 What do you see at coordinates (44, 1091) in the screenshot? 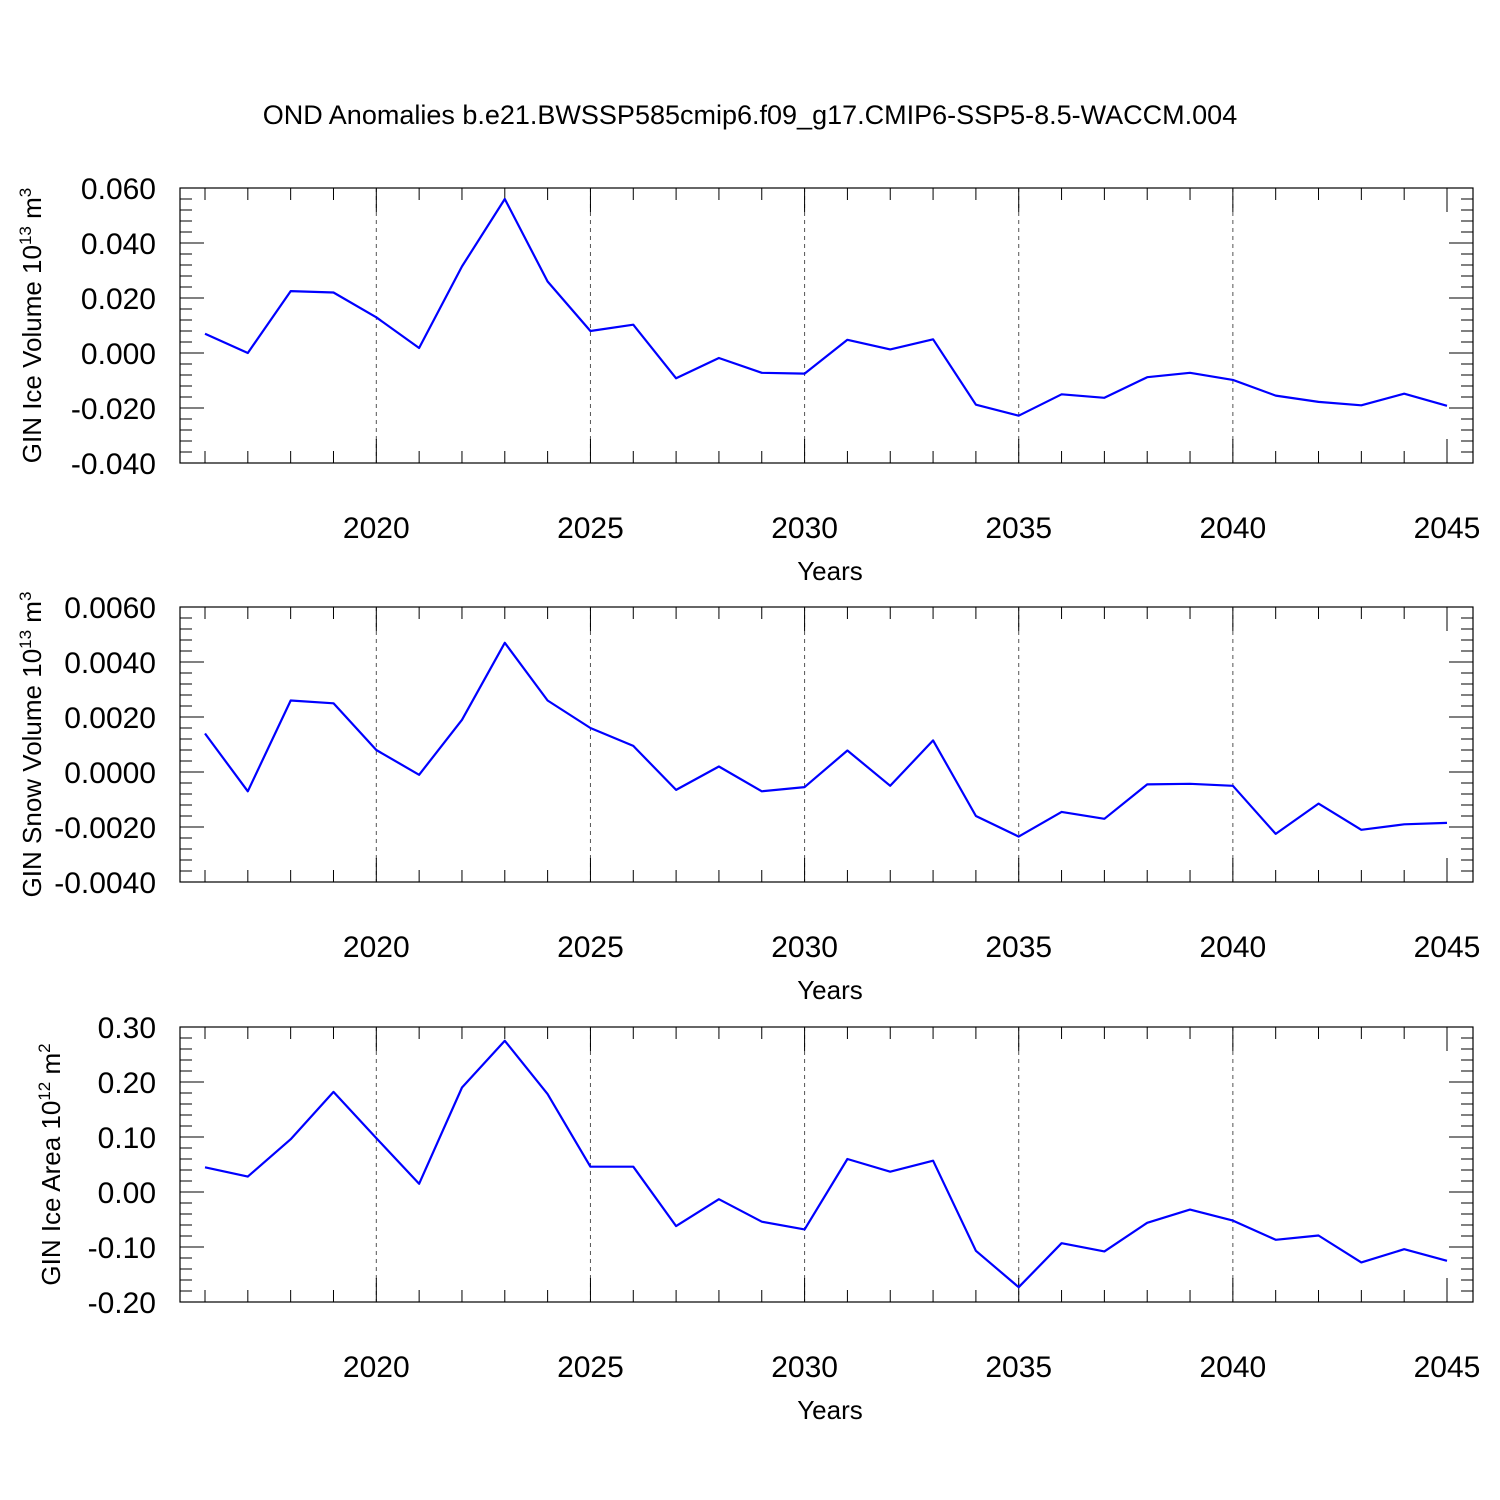
I see `y-axis-label-exponent: 12` at bounding box center [44, 1091].